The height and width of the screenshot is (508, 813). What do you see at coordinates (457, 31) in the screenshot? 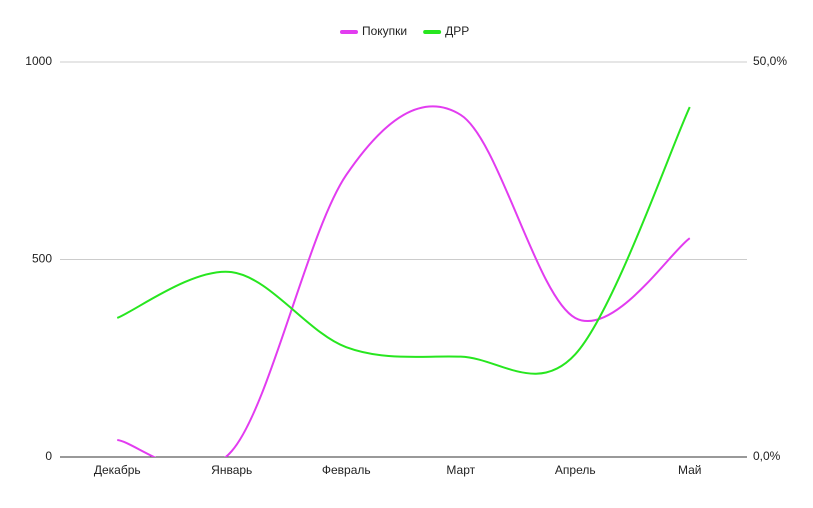
I see `legend-label: ДРР` at bounding box center [457, 31].